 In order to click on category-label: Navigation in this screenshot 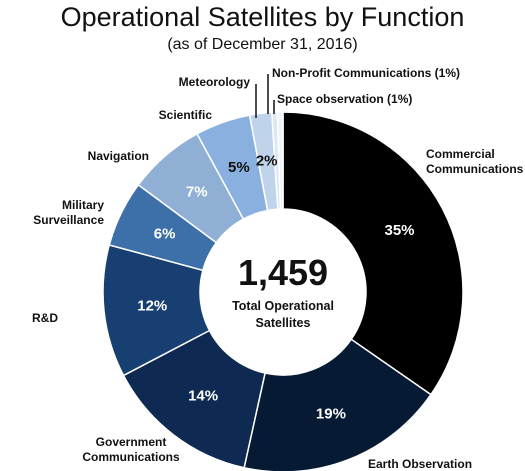, I will do `click(118, 156)`.